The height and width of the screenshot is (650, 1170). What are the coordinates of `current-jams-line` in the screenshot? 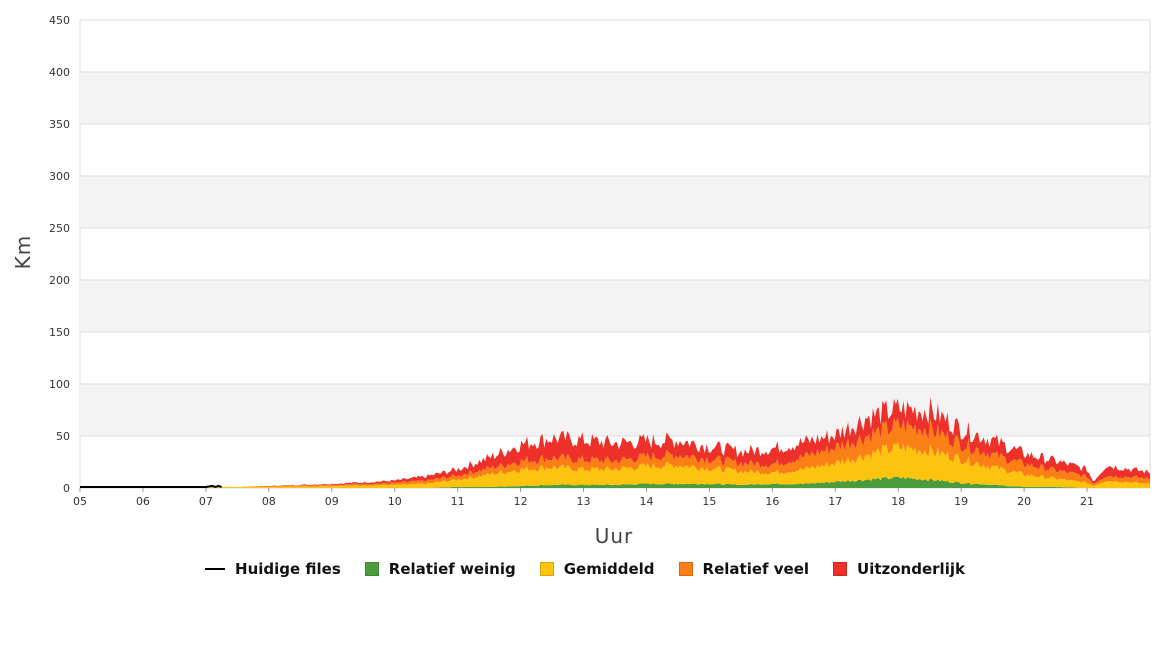 It's located at (151, 486).